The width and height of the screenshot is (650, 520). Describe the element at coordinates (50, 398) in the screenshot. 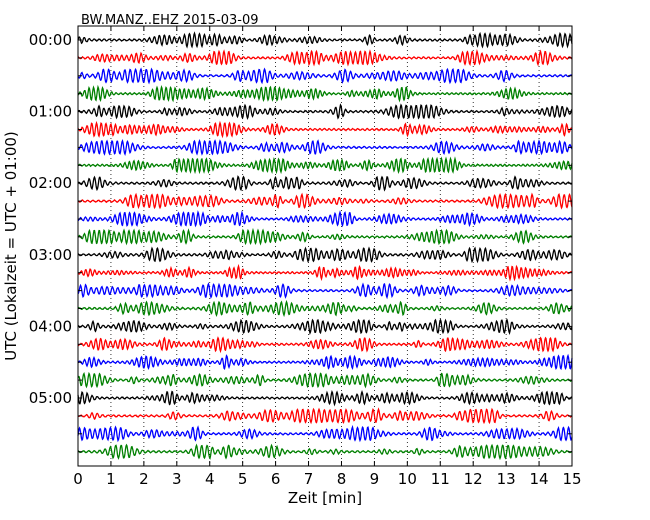

I see `y-tick-label: 05:00` at that location.